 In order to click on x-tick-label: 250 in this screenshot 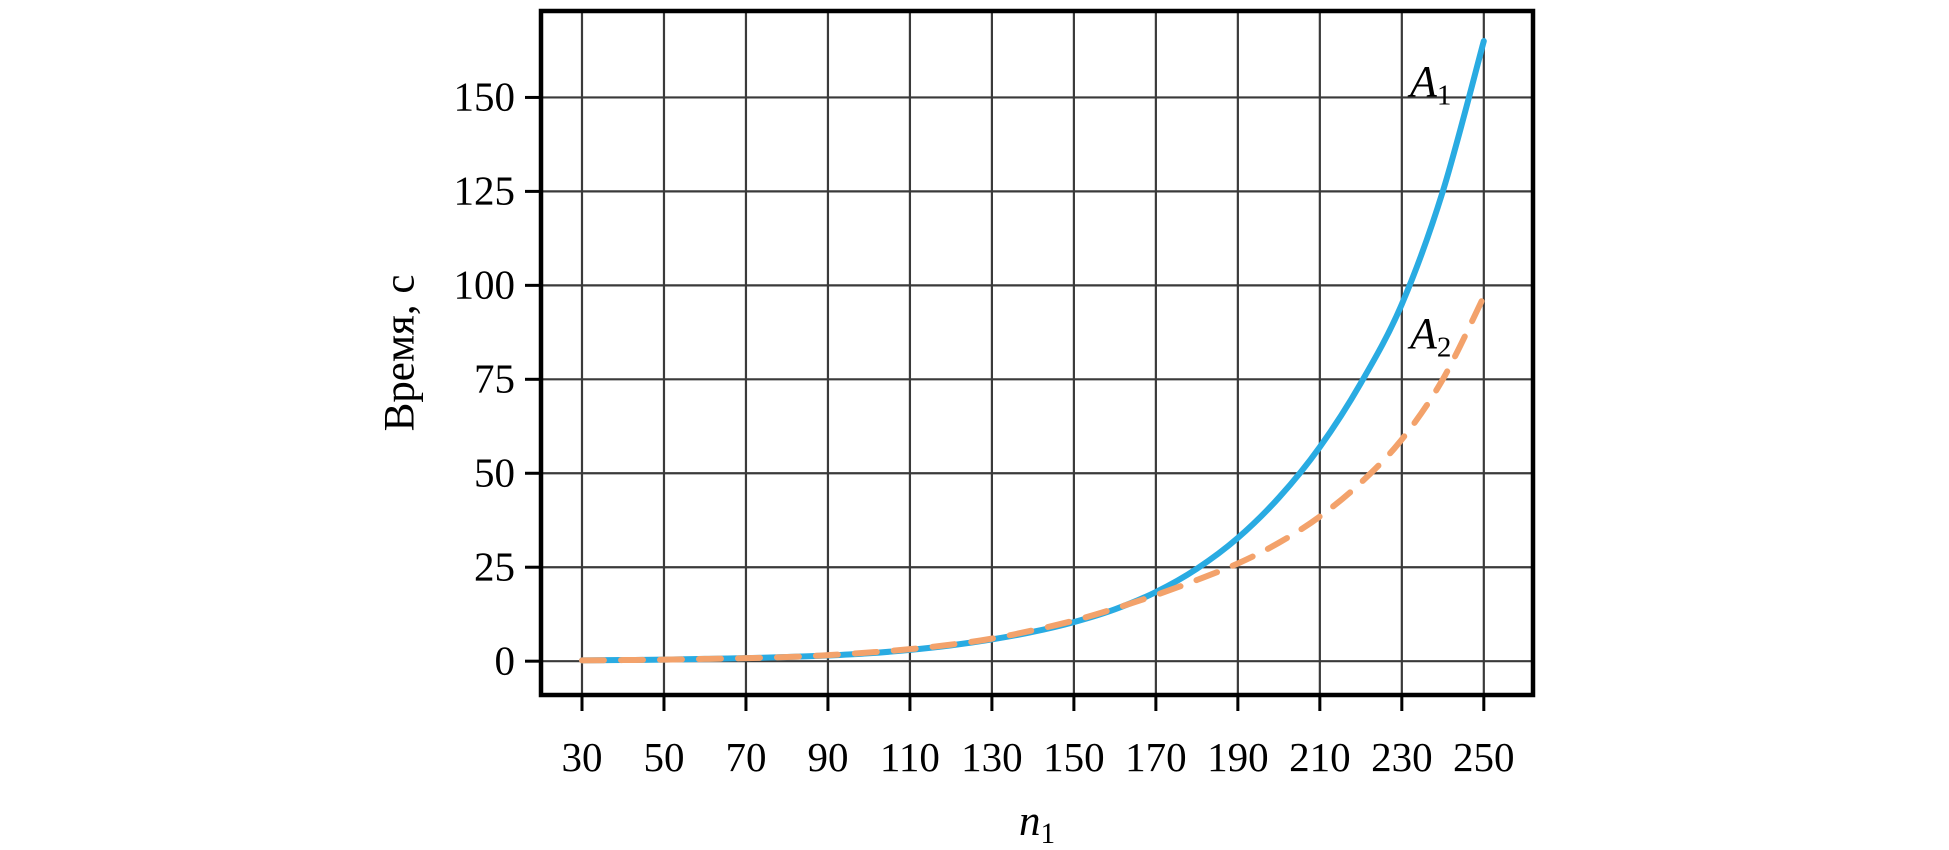, I will do `click(1484, 757)`.